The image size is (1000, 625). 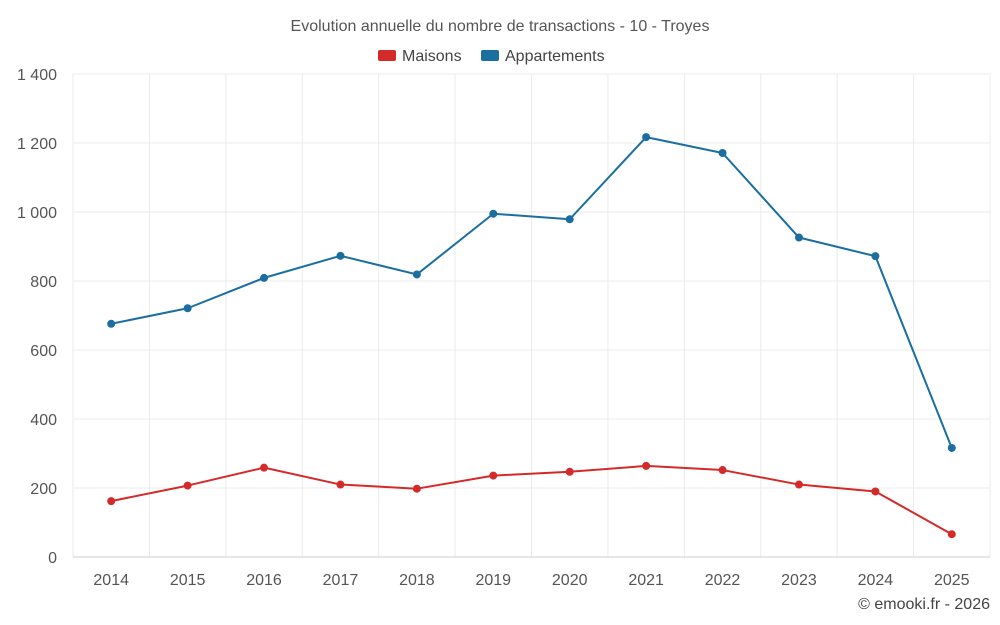 I want to click on y-tick-label: 200, so click(x=43, y=489).